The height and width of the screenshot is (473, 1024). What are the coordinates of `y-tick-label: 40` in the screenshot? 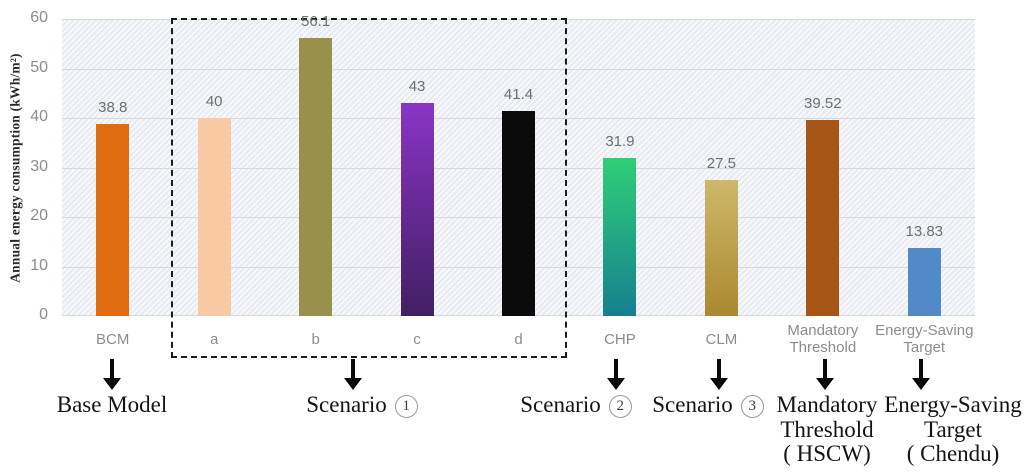 It's located at (39, 116).